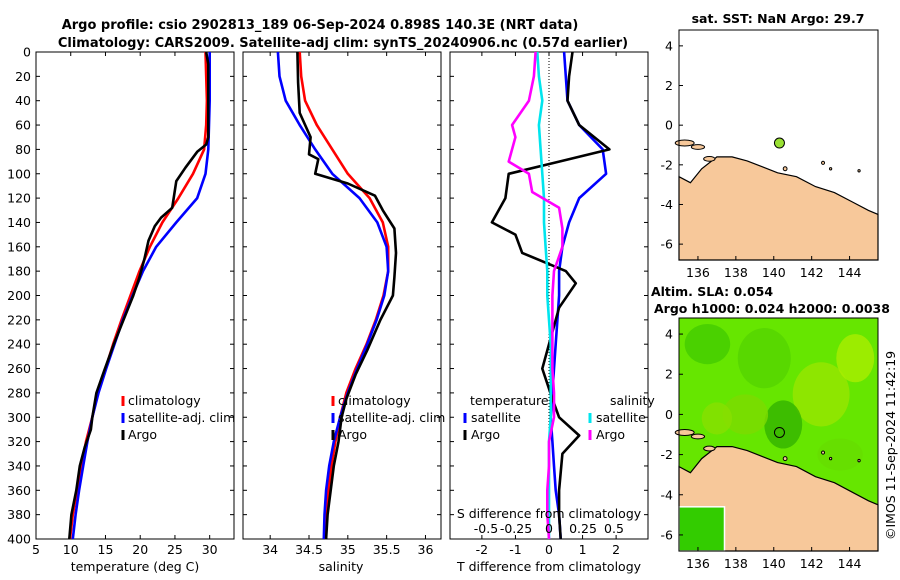 The height and width of the screenshot is (580, 900). Describe the element at coordinates (270, 549) in the screenshot. I see `x-tick-label: 34` at that location.